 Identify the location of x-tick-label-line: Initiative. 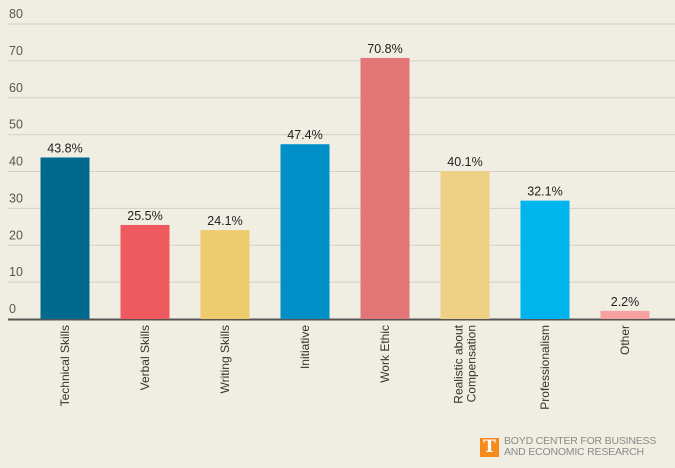
(305, 347).